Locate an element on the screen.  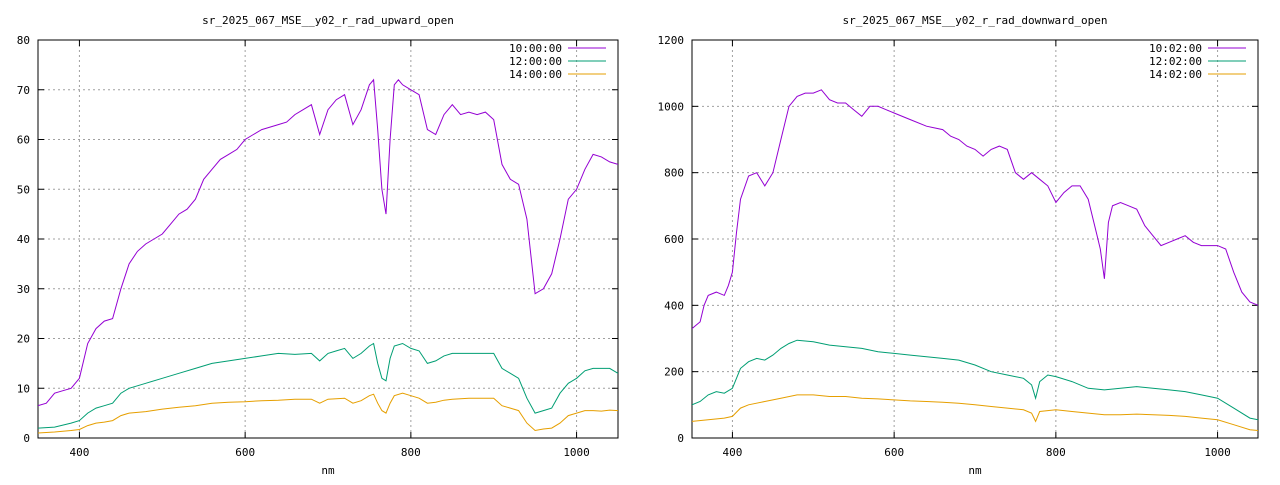
y-tick-label: 20 is located at coordinates (23, 339).